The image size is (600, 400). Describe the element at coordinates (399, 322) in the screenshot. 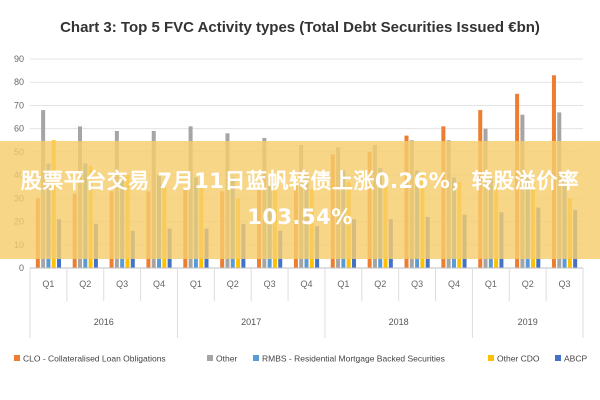

I see `year-label: 2018` at that location.